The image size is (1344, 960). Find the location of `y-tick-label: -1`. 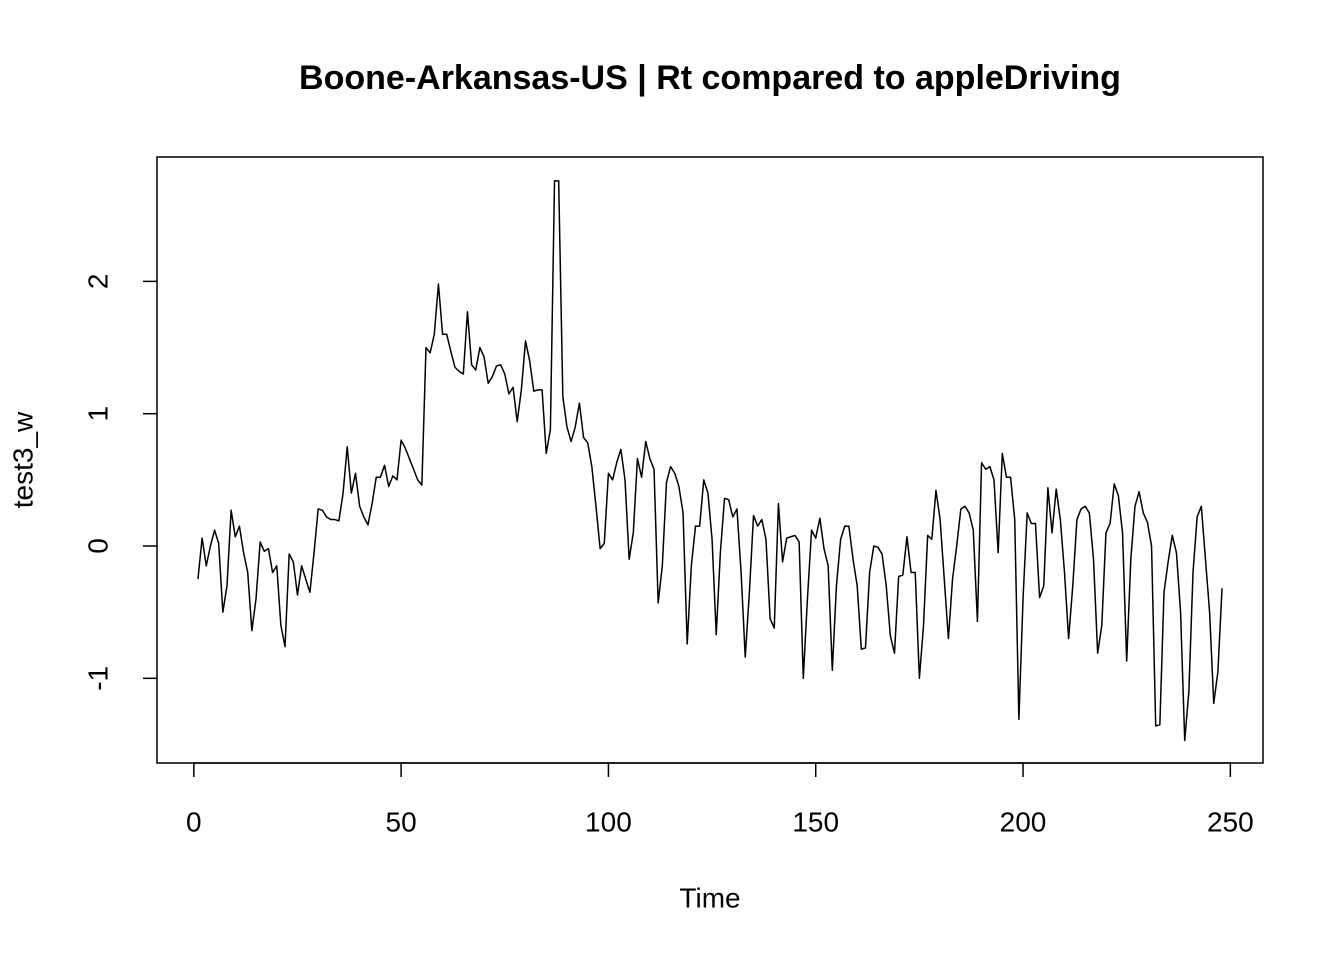

y-tick-label: -1 is located at coordinates (97, 678).